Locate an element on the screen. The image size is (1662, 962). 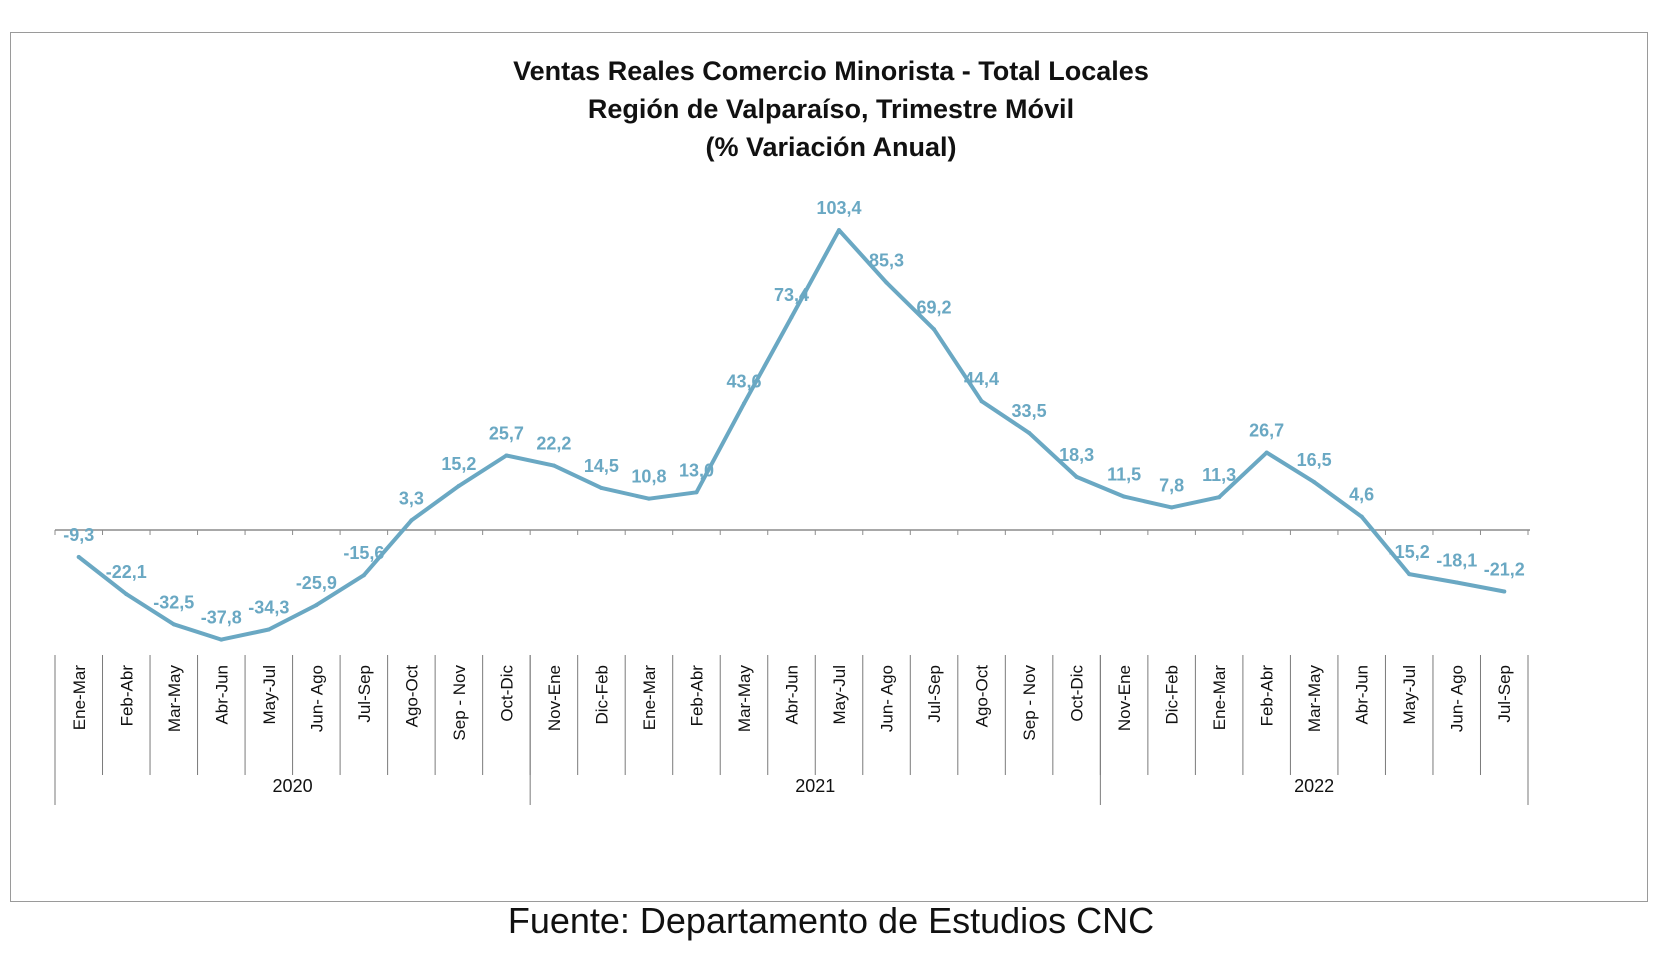
data-label: -32,5 is located at coordinates (173, 602).